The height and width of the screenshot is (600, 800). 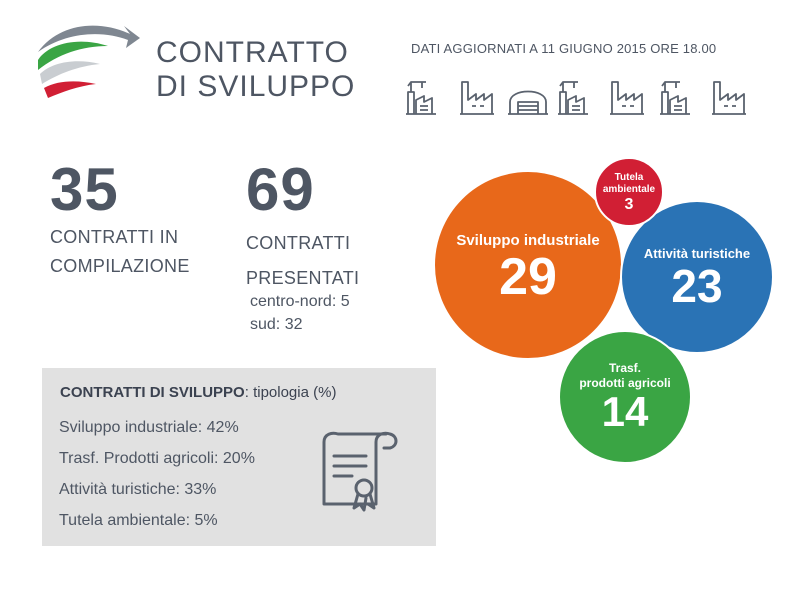 I want to click on bubble-trasf-prodotti-agricoli: Trasf. prodotti agricoli 14, so click(x=625, y=397).